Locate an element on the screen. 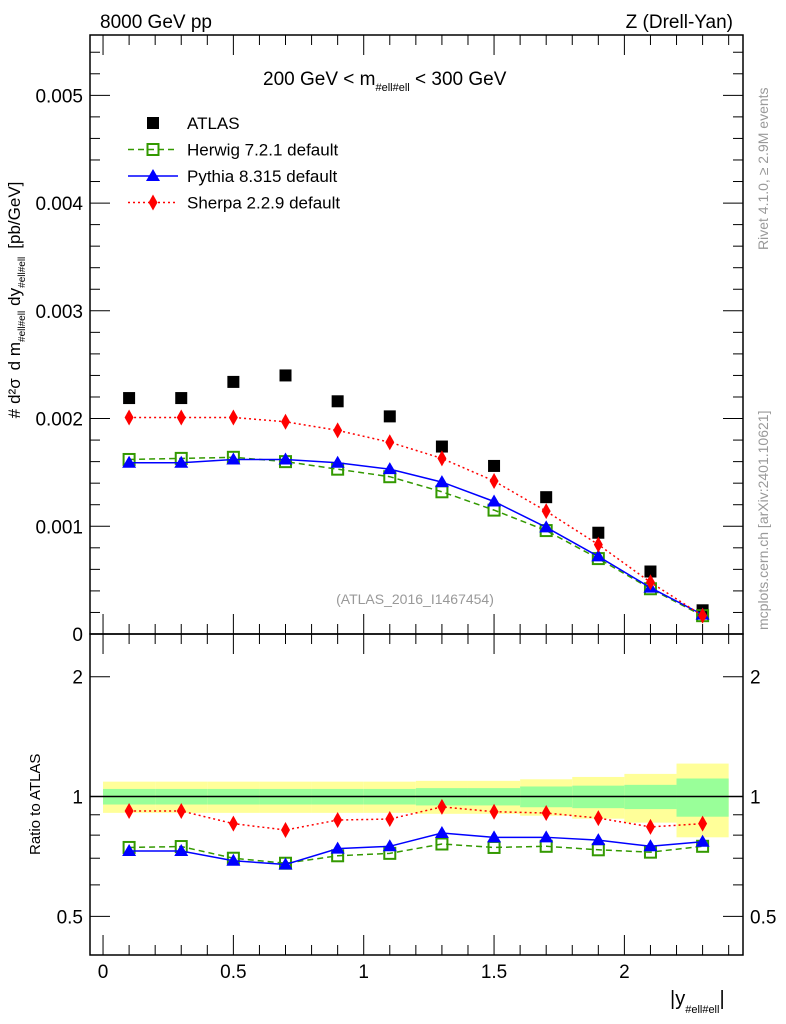 The width and height of the screenshot is (786, 1024). rivet-label: Rivet 4.1.0, ≥ 2.9M events is located at coordinates (763, 168).